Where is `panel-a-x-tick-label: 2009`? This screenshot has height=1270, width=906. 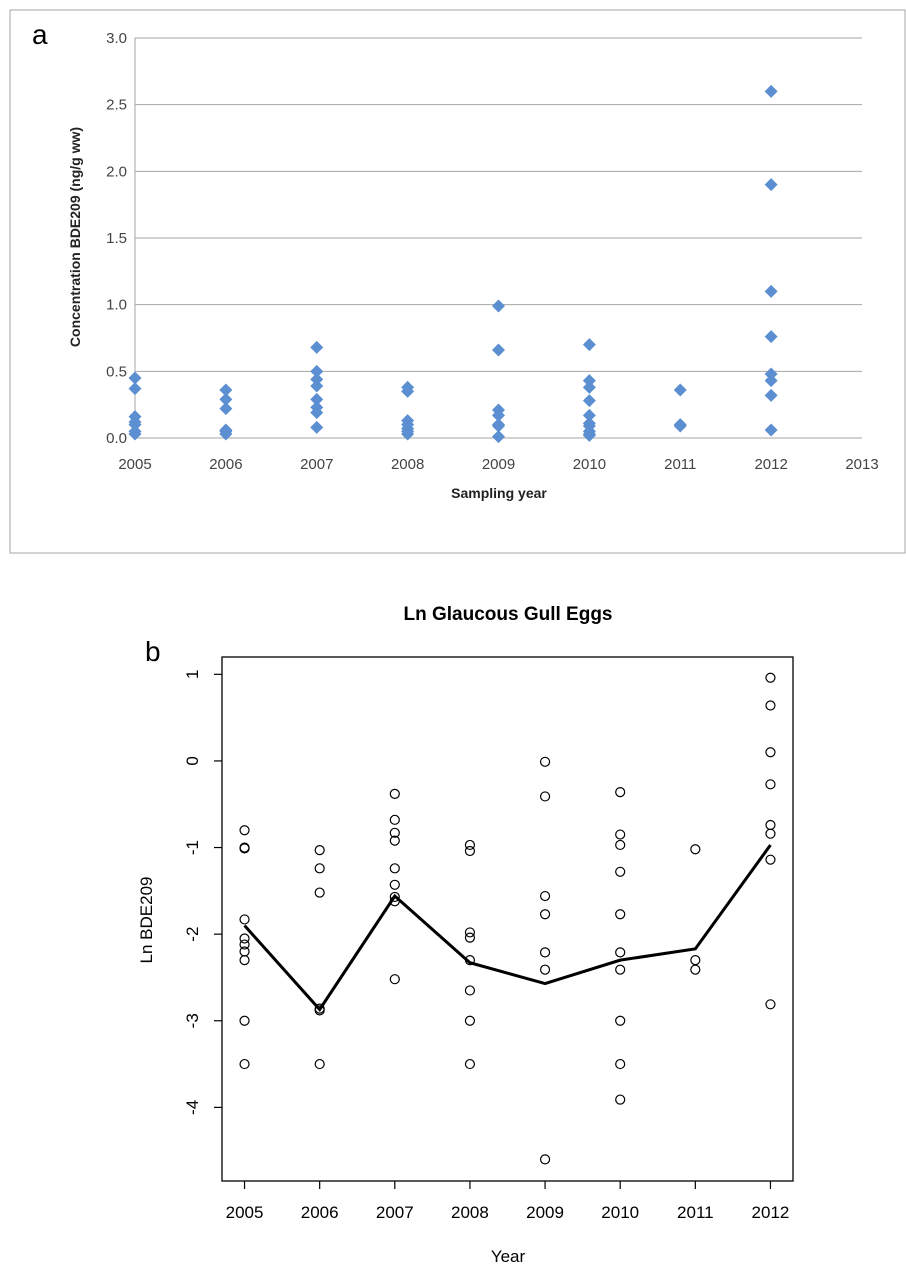
panel-a-x-tick-label: 2009 is located at coordinates (498, 464).